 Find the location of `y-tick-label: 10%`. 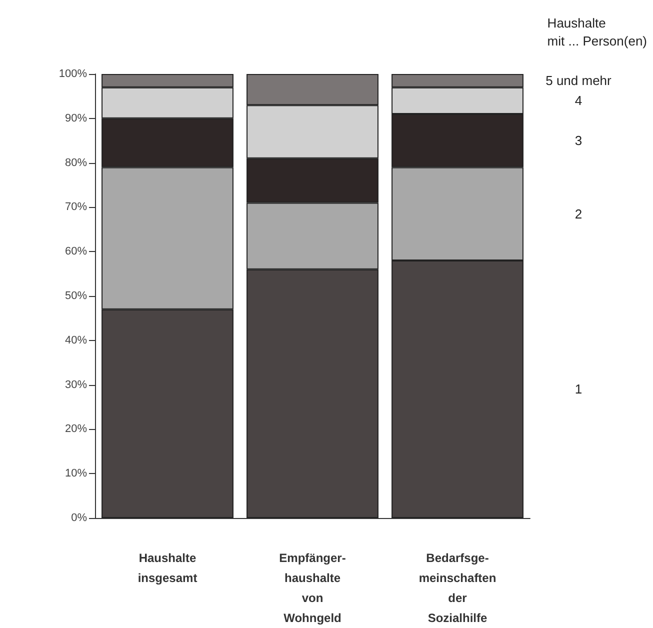

y-tick-label: 10% is located at coordinates (76, 474).